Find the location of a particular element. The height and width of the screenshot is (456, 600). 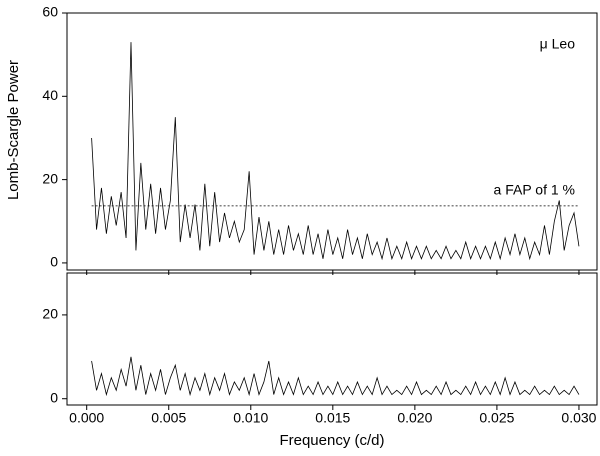

fap-label: a FAP of 1 % is located at coordinates (534, 190).